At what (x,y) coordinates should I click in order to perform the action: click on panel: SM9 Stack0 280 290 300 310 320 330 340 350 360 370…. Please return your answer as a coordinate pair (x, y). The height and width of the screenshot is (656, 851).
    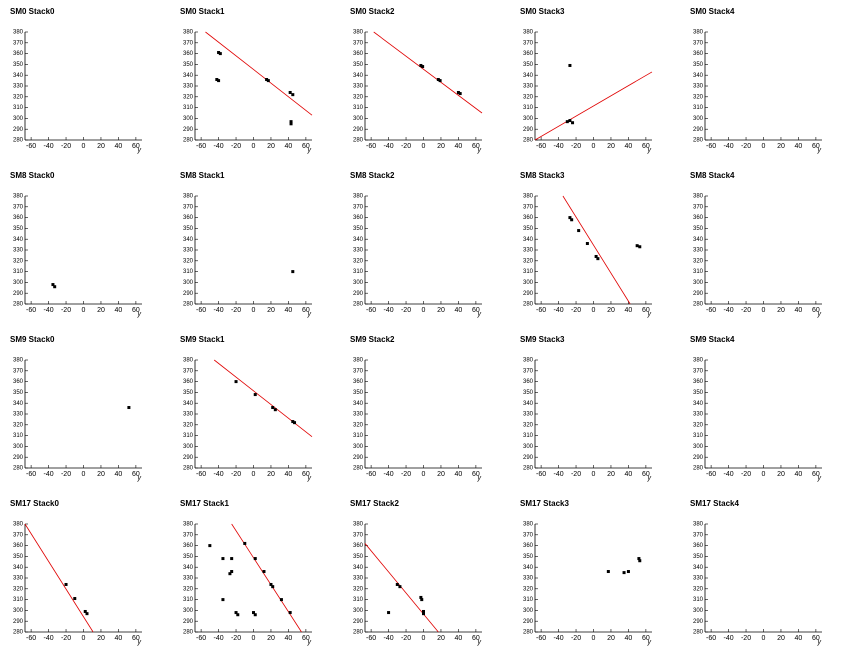
    Looking at the image, I should click on (76, 408).